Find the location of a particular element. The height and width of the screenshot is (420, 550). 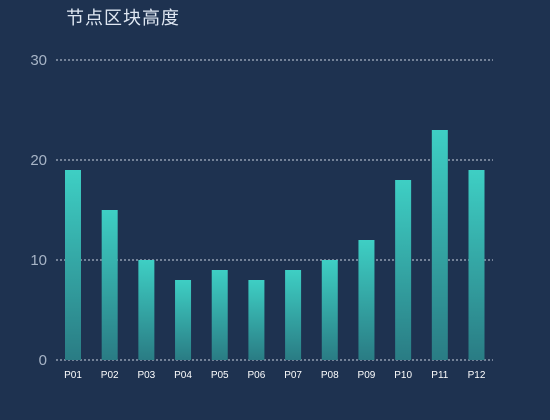

y-tick-label: 30 is located at coordinates (38, 60).